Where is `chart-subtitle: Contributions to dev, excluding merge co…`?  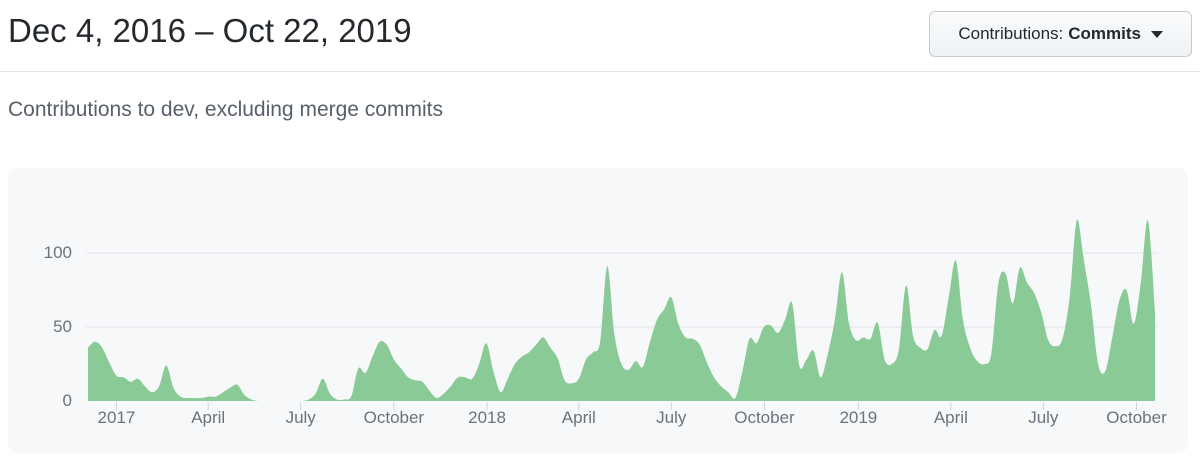
chart-subtitle: Contributions to dev, excluding merge co… is located at coordinates (225, 109).